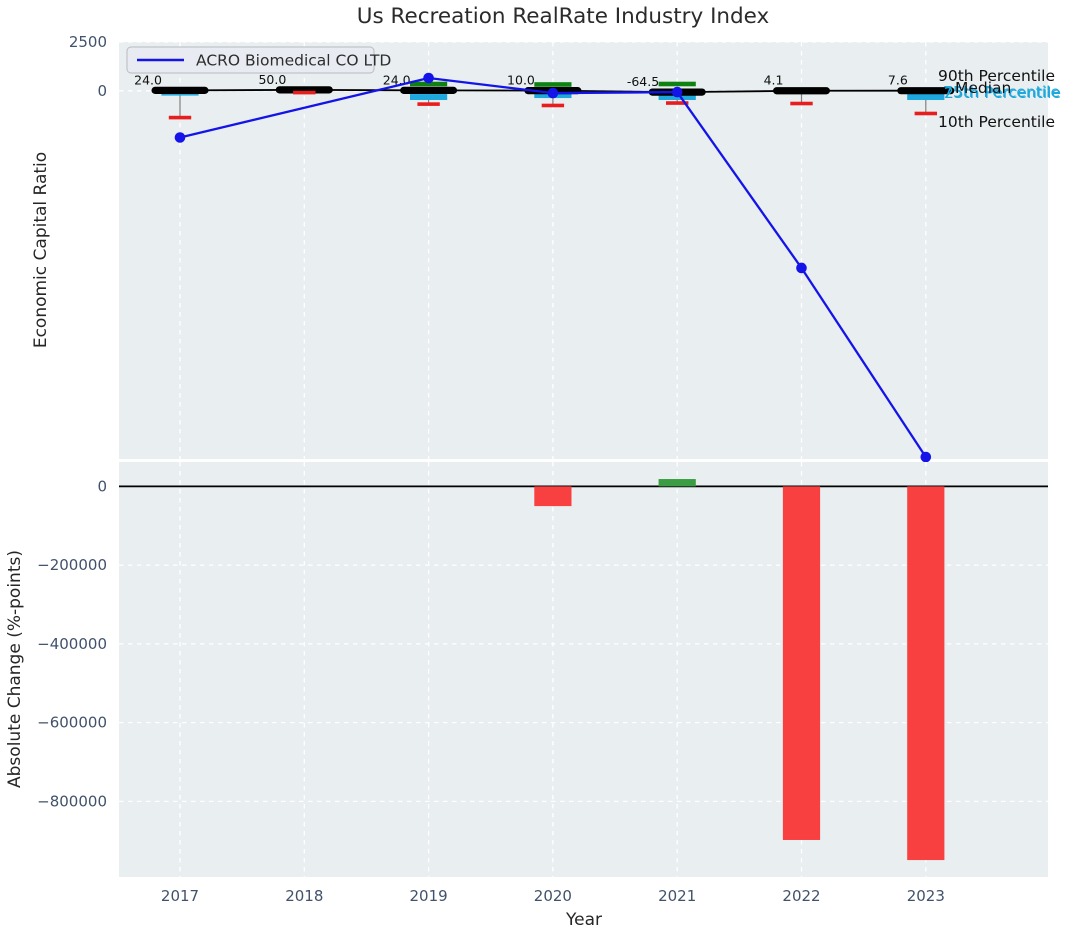 The image size is (1073, 942). Describe the element at coordinates (925, 113) in the screenshot. I see `p10-dash-2023` at that location.